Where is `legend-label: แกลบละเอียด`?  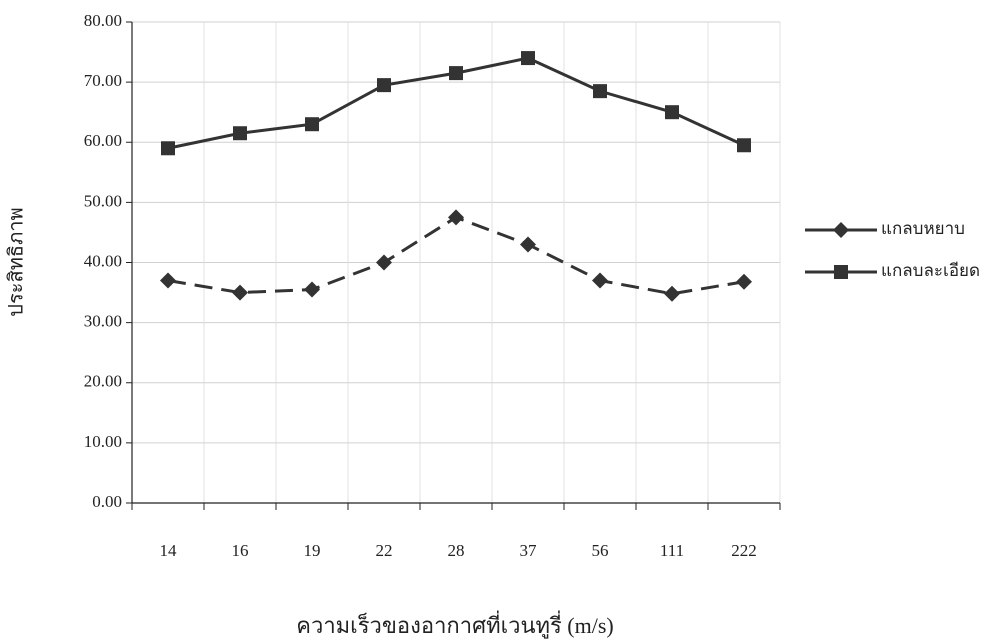 legend-label: แกลบละเอียด is located at coordinates (930, 270).